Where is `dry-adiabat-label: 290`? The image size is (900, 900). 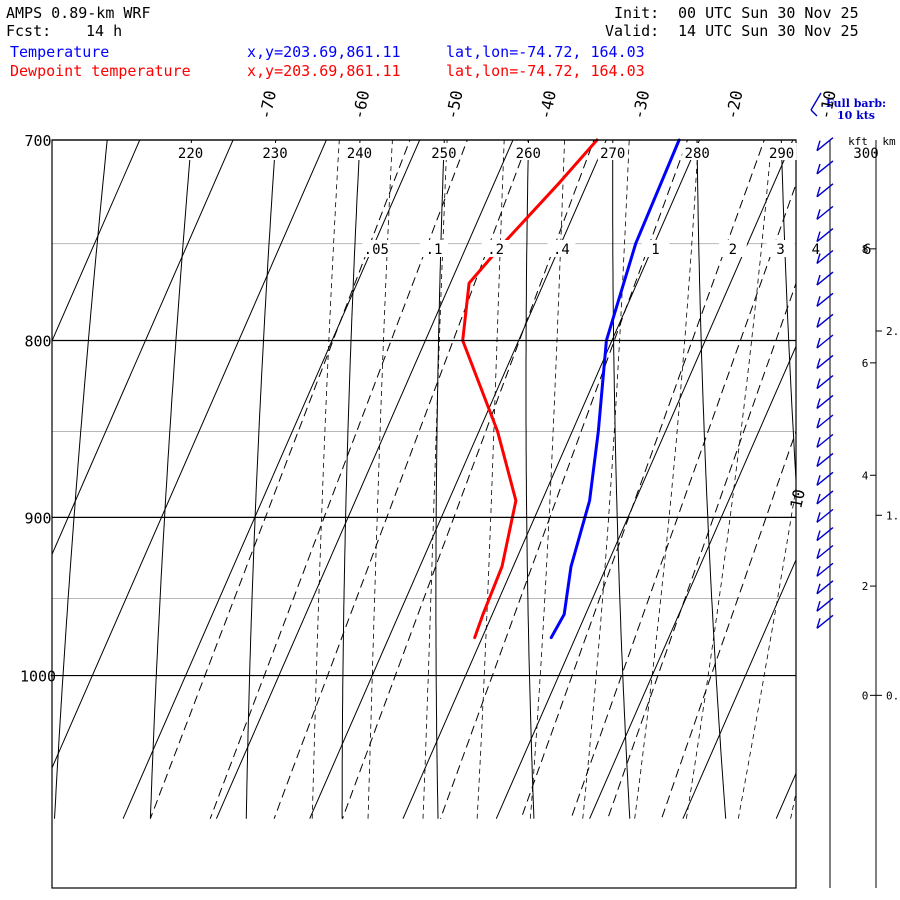 dry-adiabat-label: 290 is located at coordinates (781, 154).